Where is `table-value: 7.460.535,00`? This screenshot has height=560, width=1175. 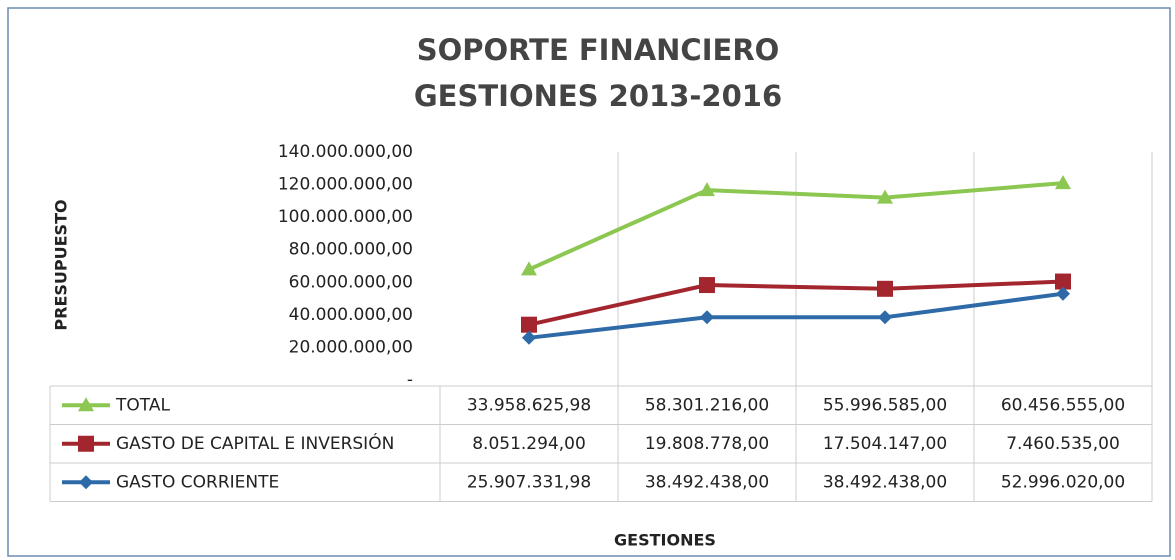 table-value: 7.460.535,00 is located at coordinates (1063, 444).